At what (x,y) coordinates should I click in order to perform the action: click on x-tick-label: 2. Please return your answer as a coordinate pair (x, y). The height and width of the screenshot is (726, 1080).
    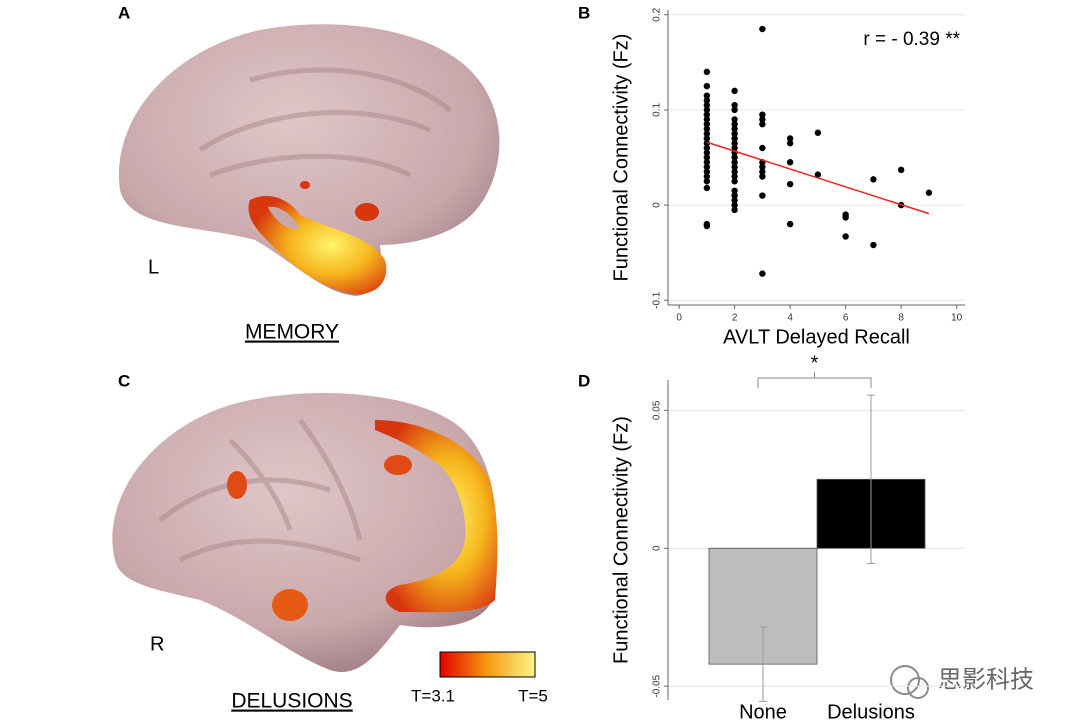
    Looking at the image, I should click on (735, 318).